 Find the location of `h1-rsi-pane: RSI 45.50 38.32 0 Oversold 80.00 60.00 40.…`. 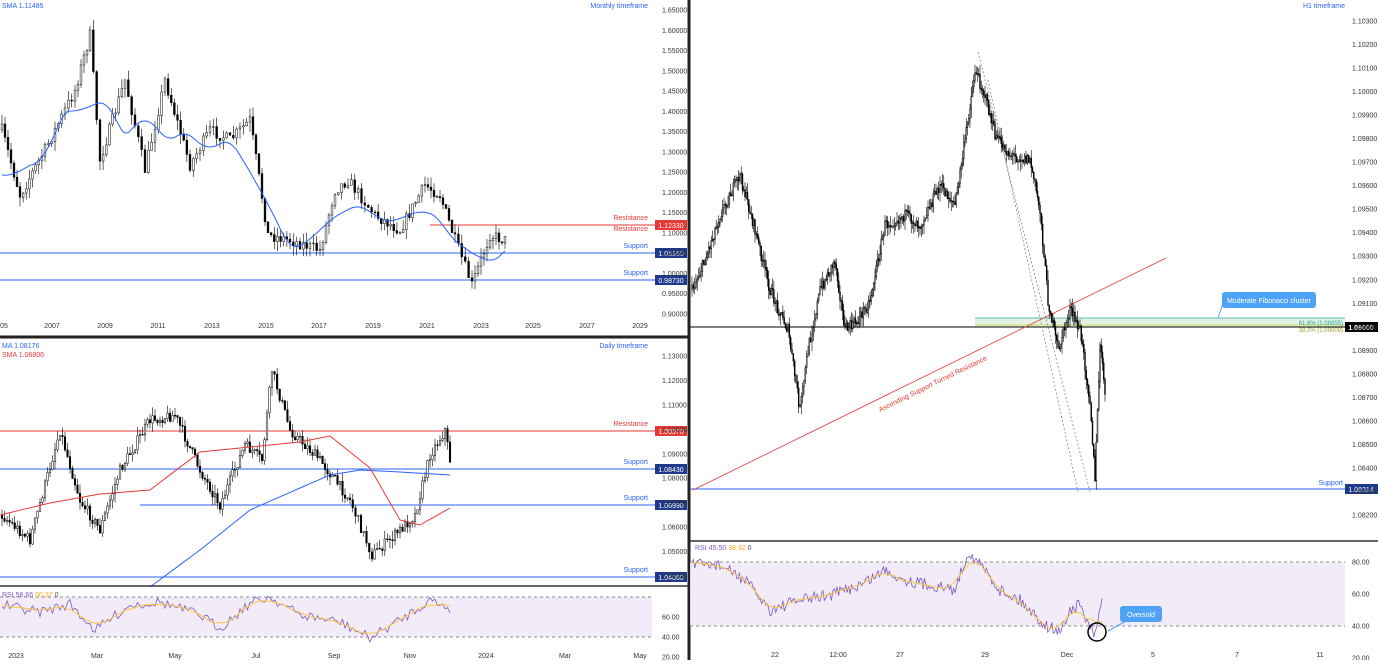

h1-rsi-pane: RSI 45.50 38.32 0 Oversold 80.00 60.00 40.… is located at coordinates (1034, 601).